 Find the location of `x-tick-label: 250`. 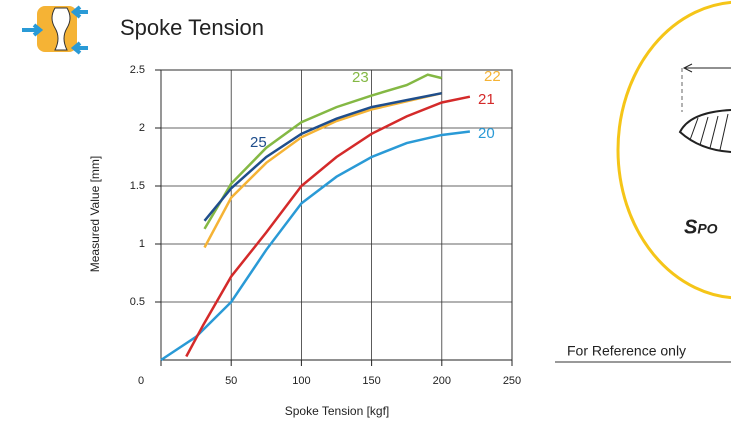

x-tick-label: 250 is located at coordinates (512, 381).